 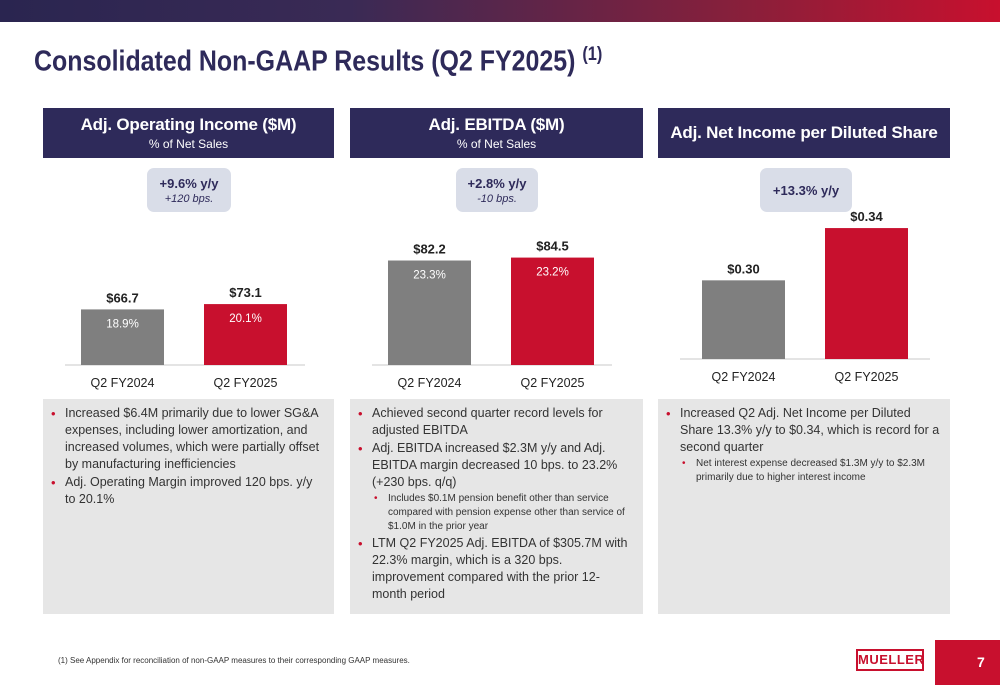 I want to click on badge-margin-change: -10 bps., so click(x=497, y=198).